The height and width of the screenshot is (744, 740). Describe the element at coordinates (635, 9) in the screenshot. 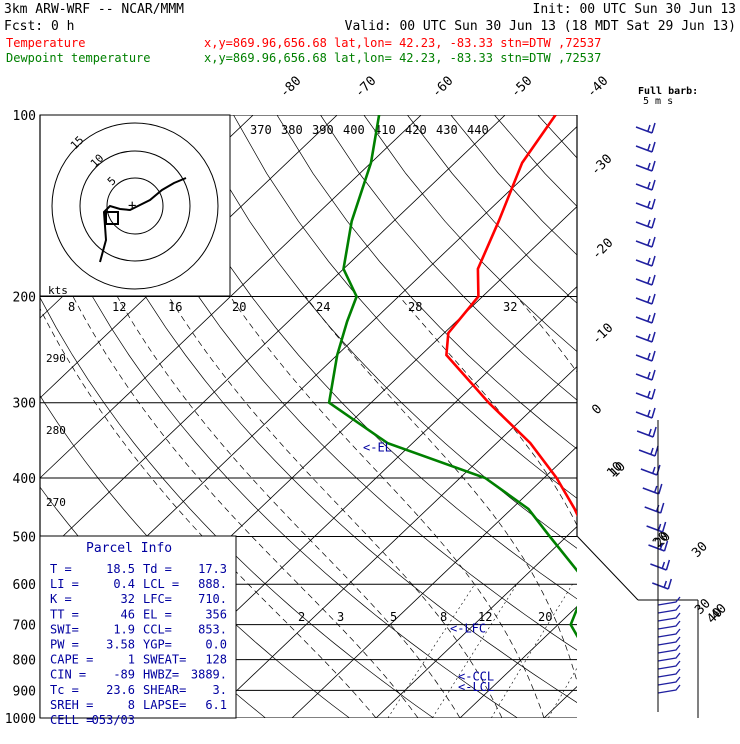

I see `init-time: Init: 00 UTC Sun 30 Jun 13` at that location.